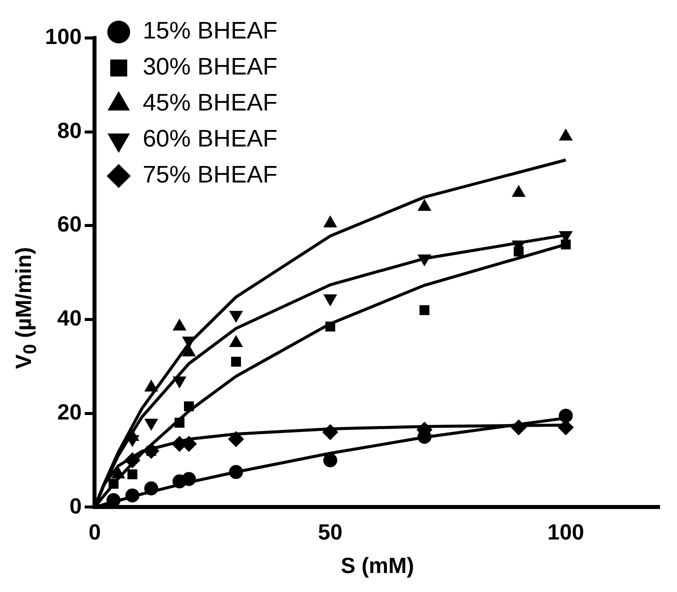  Describe the element at coordinates (69, 318) in the screenshot. I see `y-tick-label: 40` at that location.